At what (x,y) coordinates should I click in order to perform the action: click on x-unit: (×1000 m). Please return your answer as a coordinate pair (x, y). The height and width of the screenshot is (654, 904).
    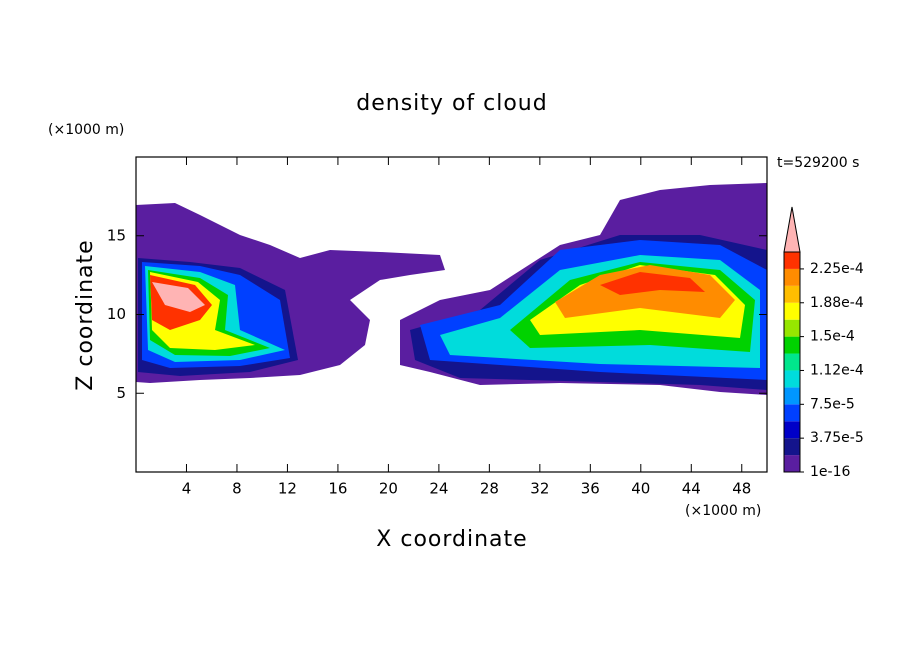
    Looking at the image, I should click on (723, 511).